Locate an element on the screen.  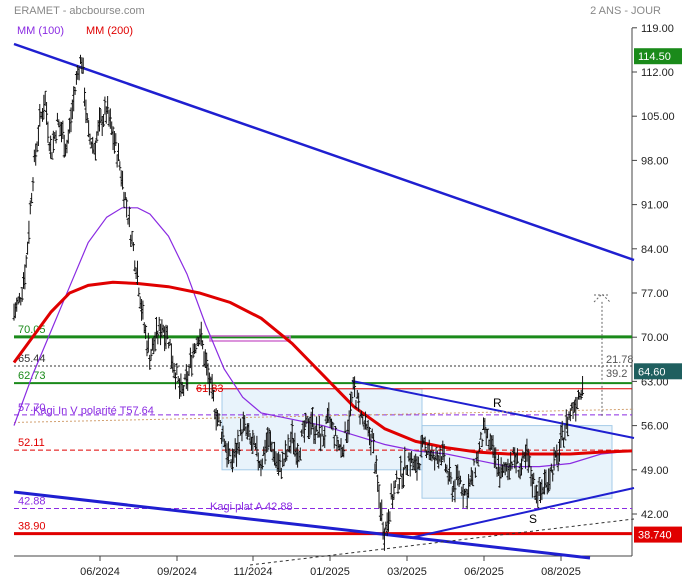
y-tick-label: 70.00 is located at coordinates (655, 338).